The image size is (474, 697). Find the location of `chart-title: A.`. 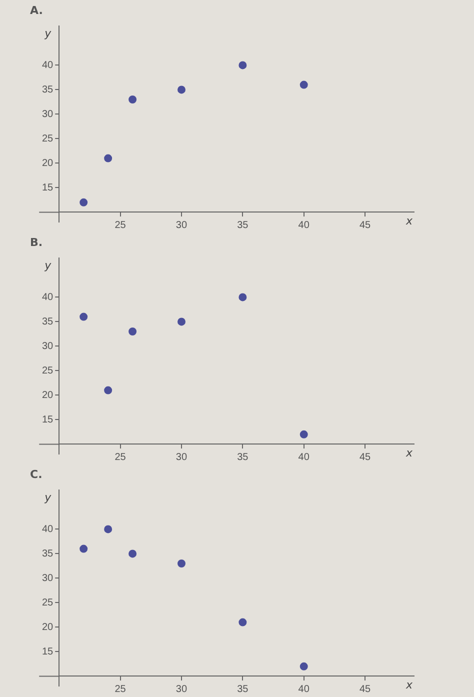

chart-title: A. is located at coordinates (36, 10).